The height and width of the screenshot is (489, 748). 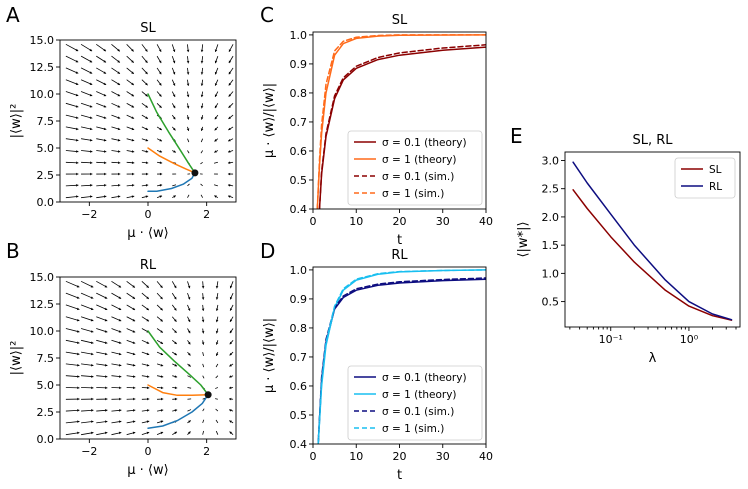 What do you see at coordinates (16, 121) in the screenshot?
I see `y-axis-label: |⟨w⟩|²` at bounding box center [16, 121].